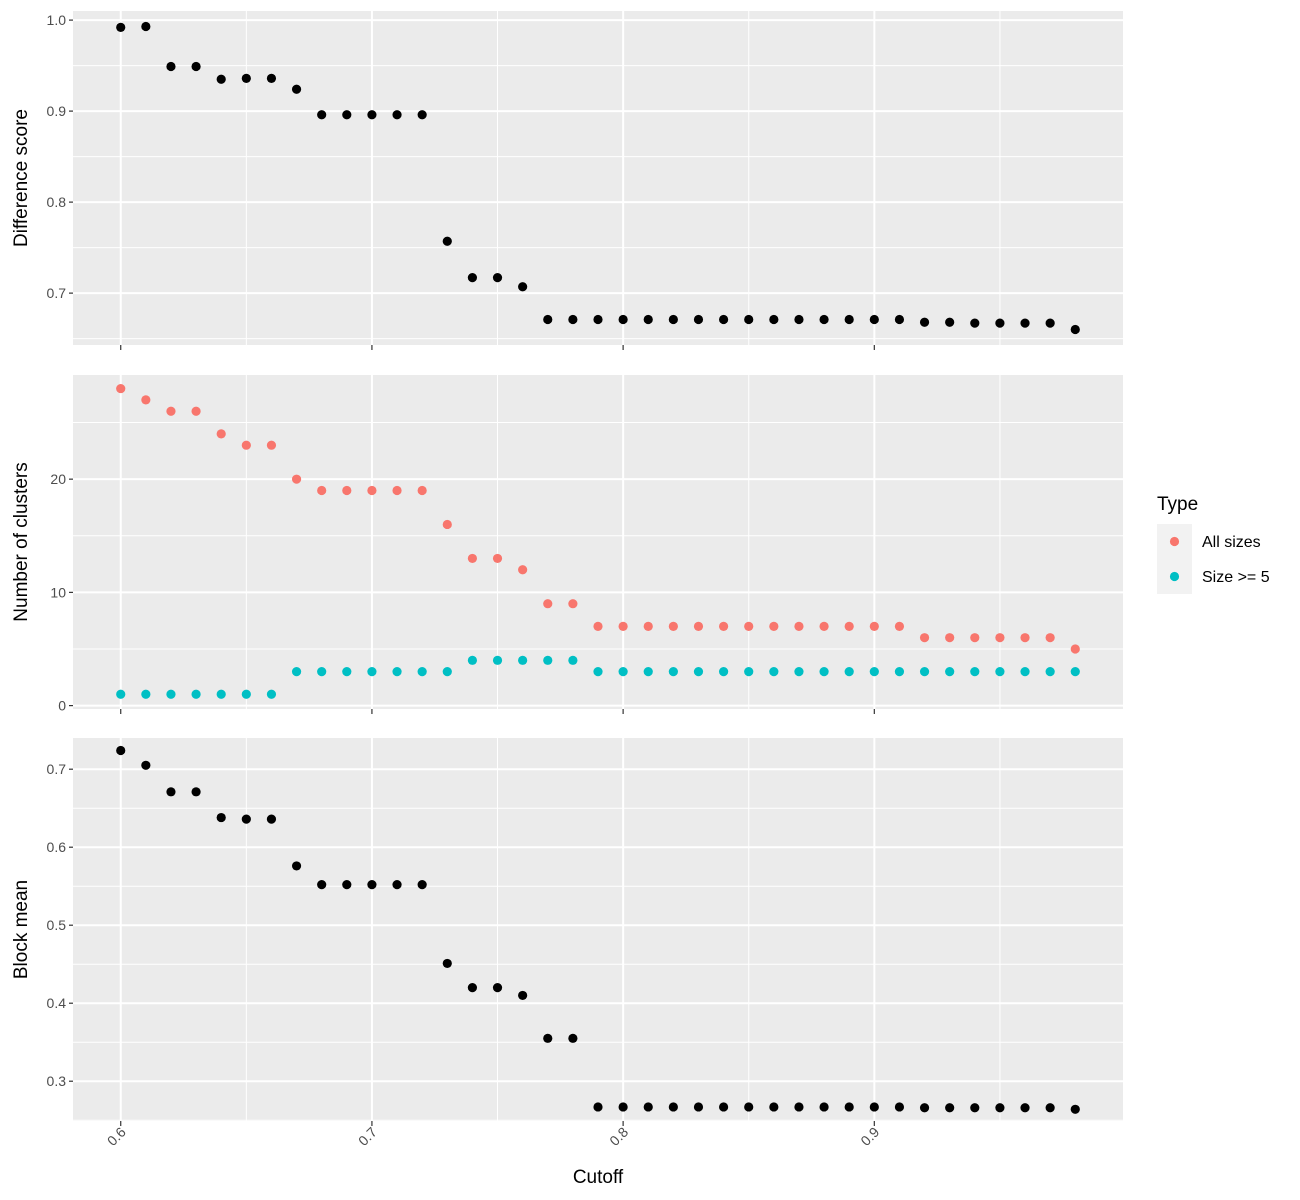 This screenshot has height=1200, width=1300. Describe the element at coordinates (58, 592) in the screenshot. I see `y-tick-label: 10` at that location.